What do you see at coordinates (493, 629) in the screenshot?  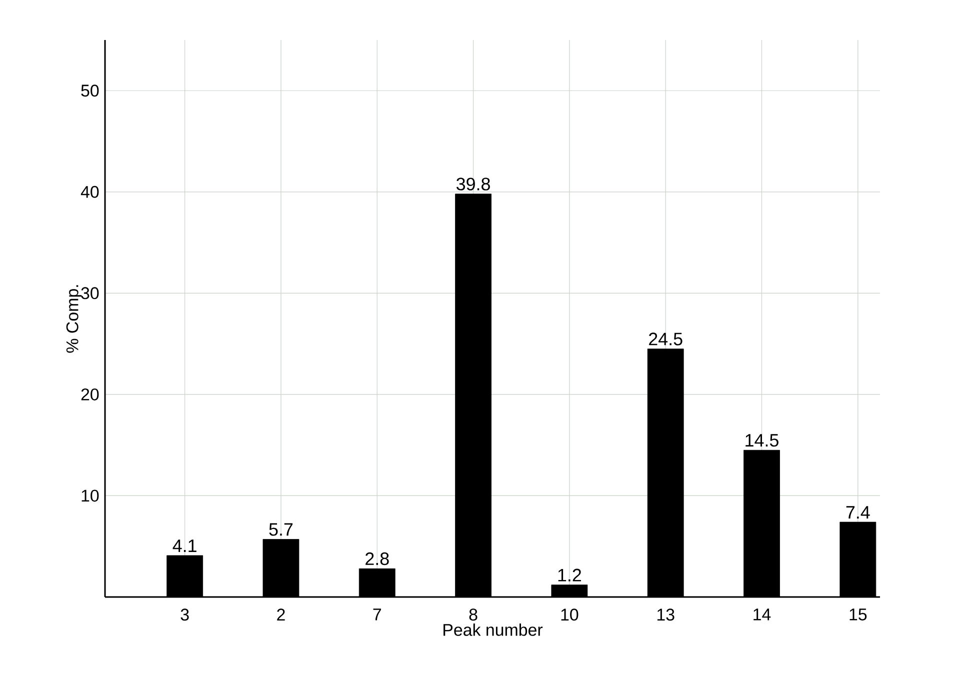 I see `x-axis-title: Peak number` at bounding box center [493, 629].